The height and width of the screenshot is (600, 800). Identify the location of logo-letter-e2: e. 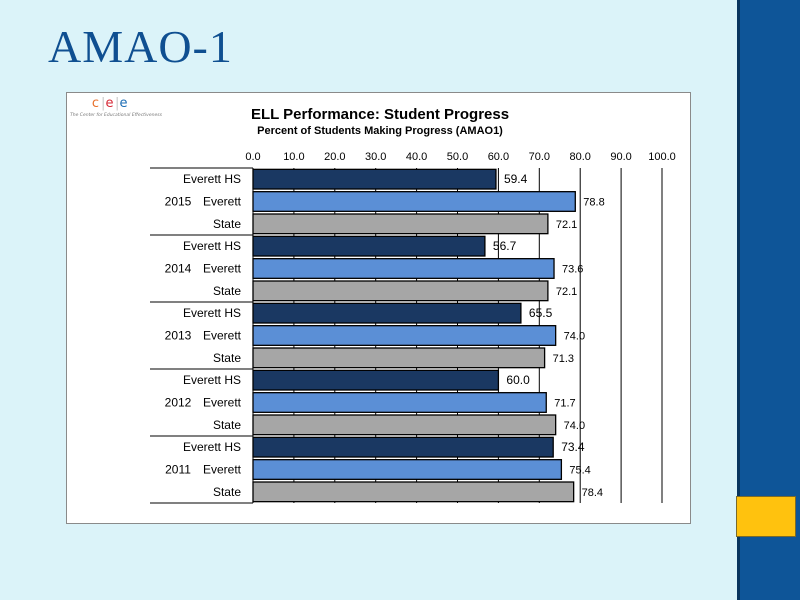
(123, 103).